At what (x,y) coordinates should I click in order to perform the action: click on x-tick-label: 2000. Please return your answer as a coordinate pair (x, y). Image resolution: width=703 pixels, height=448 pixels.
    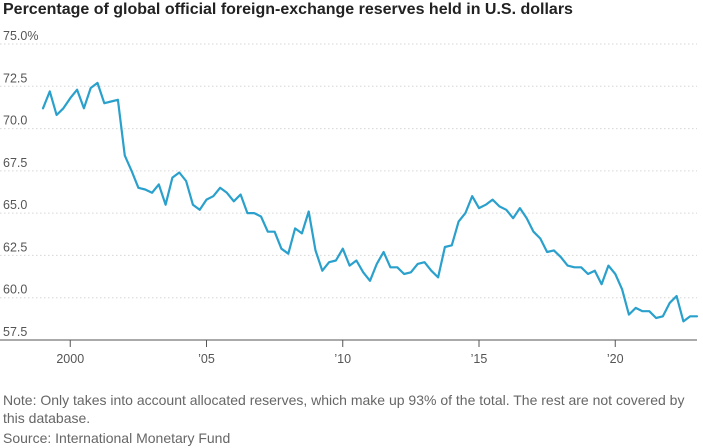
    Looking at the image, I should click on (70, 359).